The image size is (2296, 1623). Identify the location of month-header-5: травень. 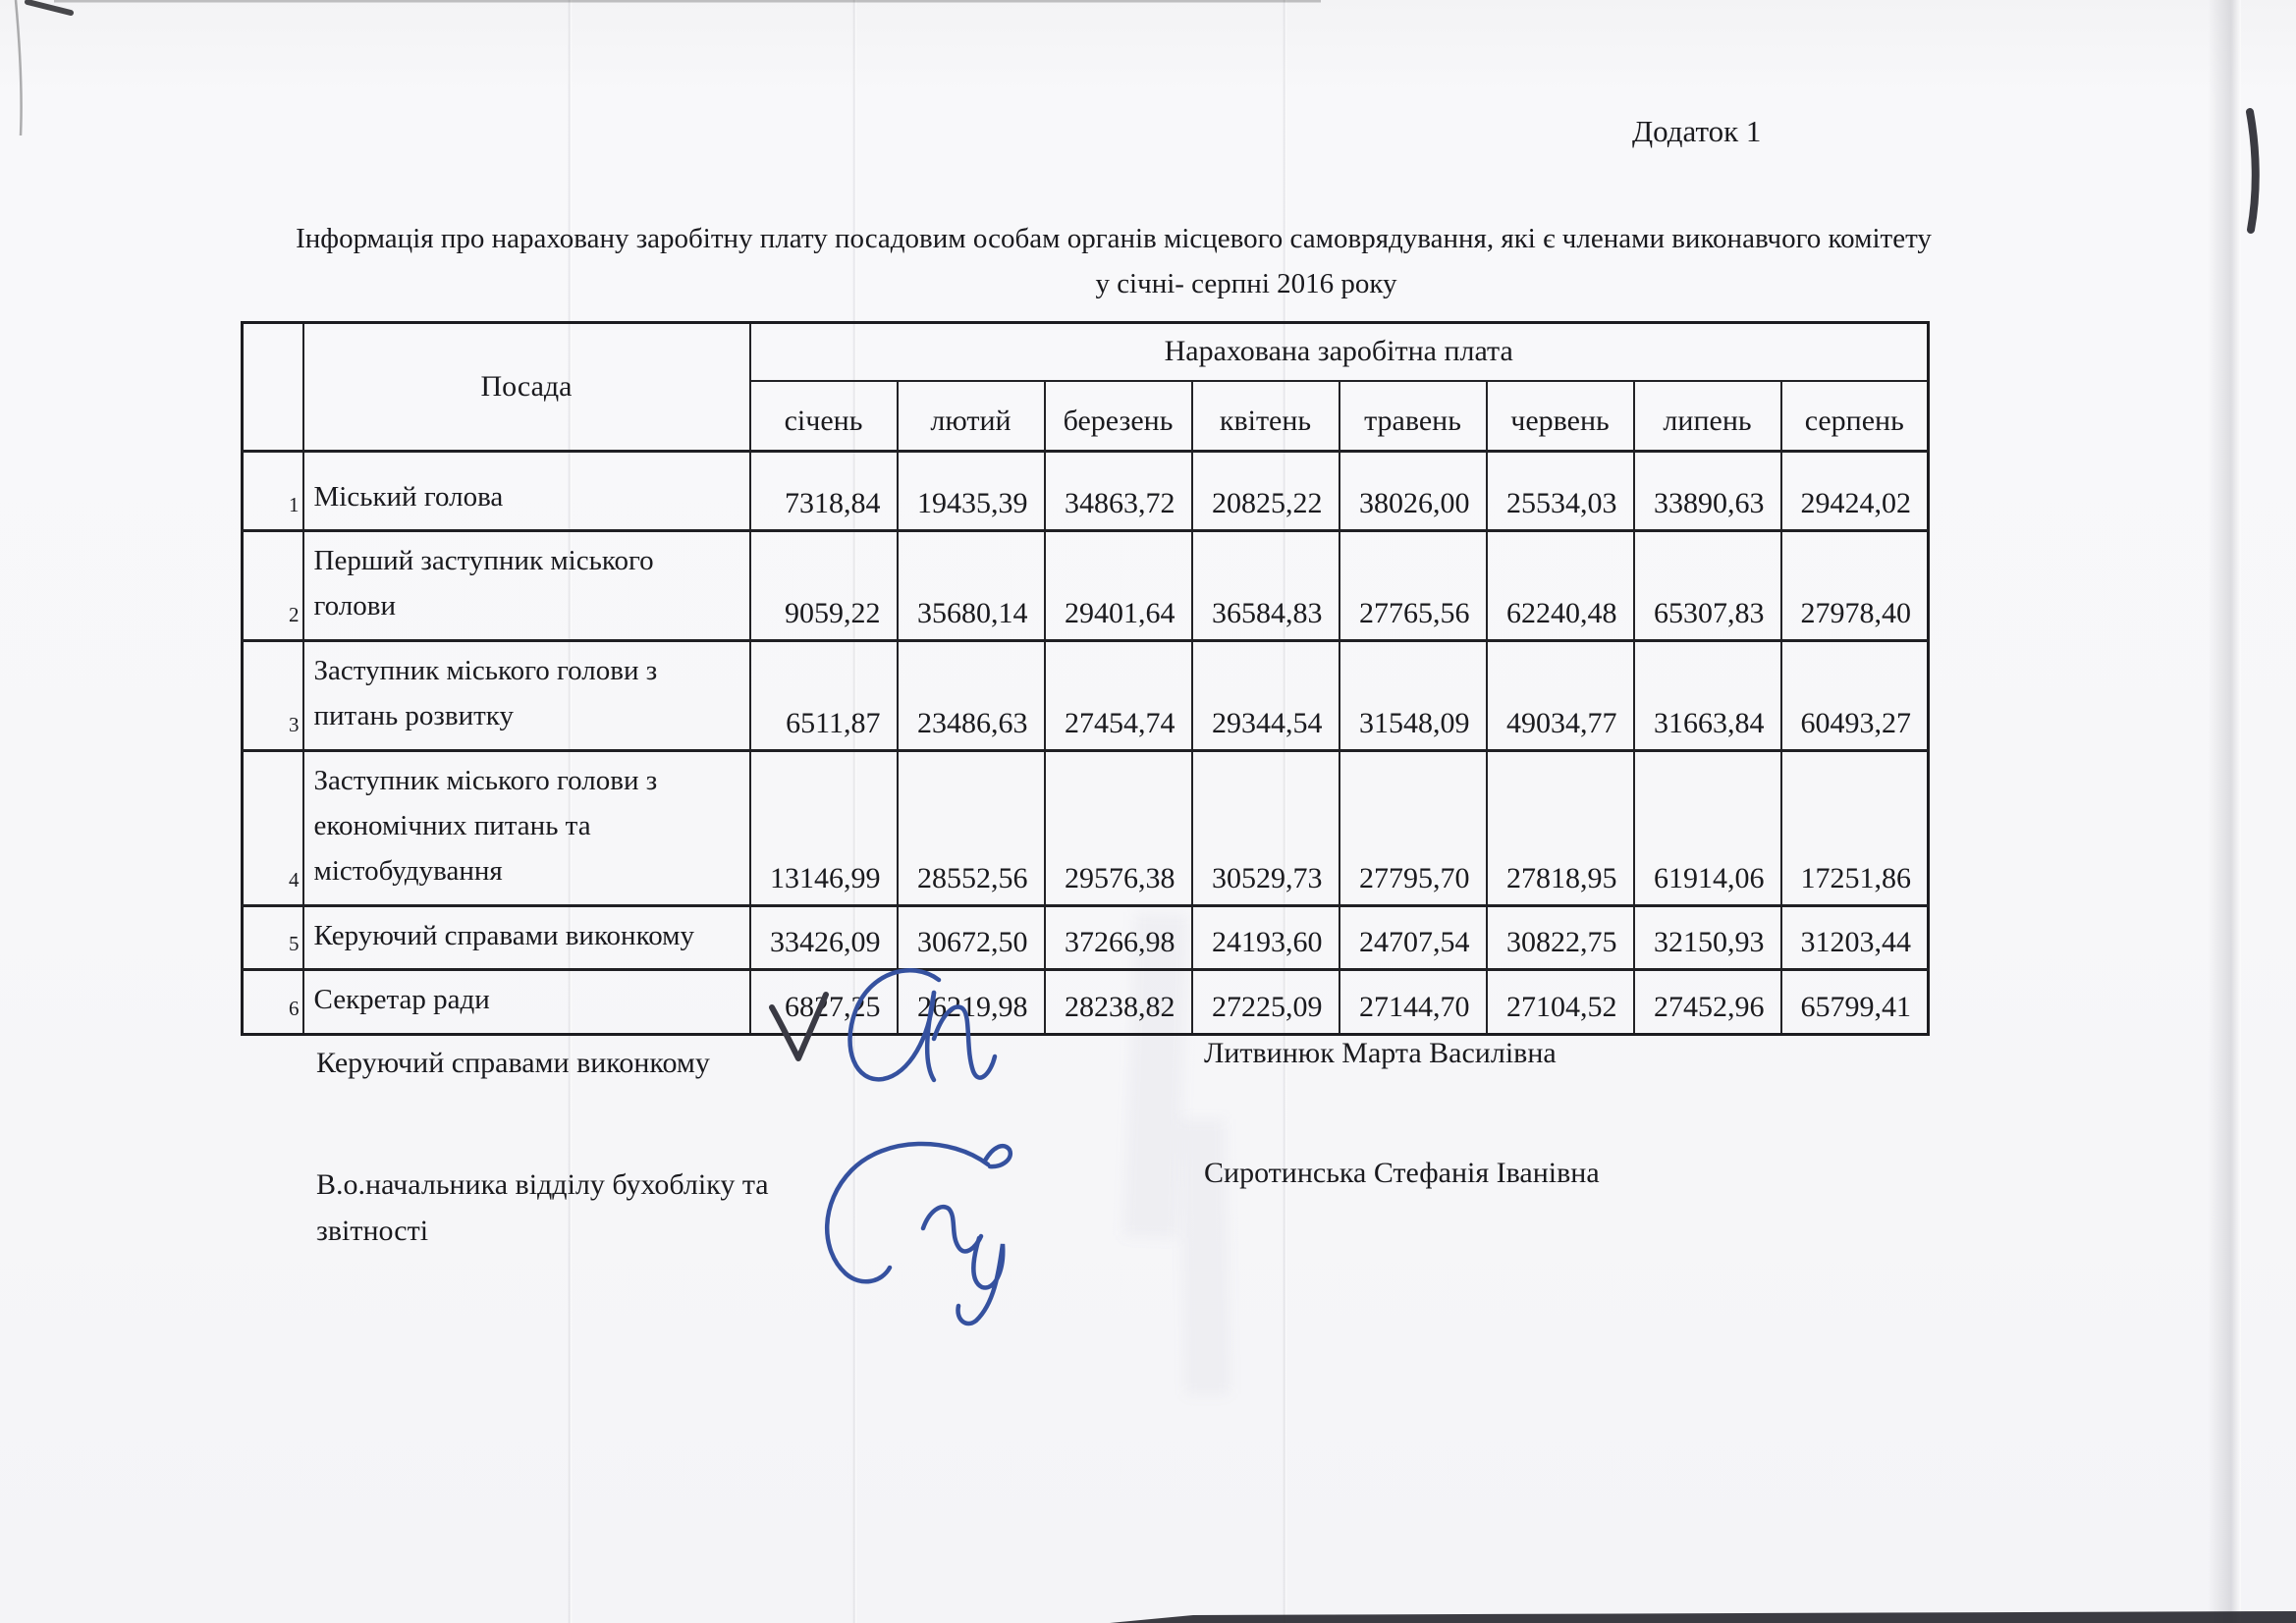
(1413, 416).